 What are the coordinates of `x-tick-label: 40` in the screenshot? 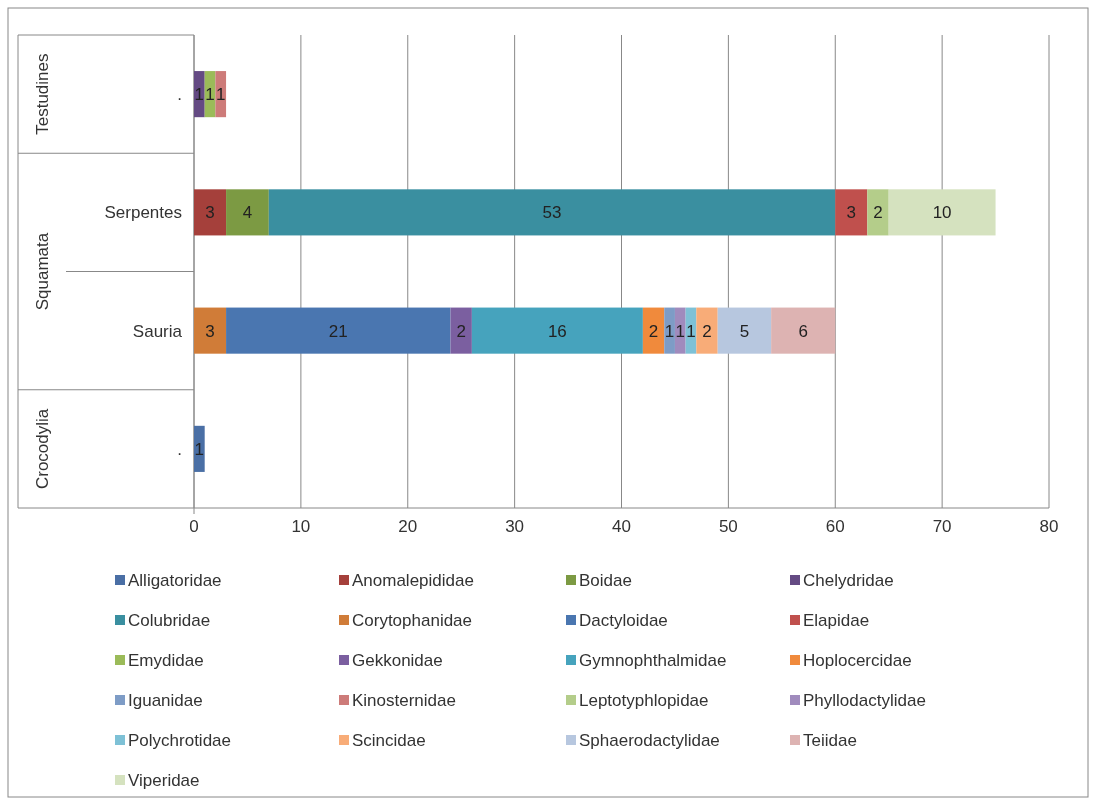 It's located at (621, 526).